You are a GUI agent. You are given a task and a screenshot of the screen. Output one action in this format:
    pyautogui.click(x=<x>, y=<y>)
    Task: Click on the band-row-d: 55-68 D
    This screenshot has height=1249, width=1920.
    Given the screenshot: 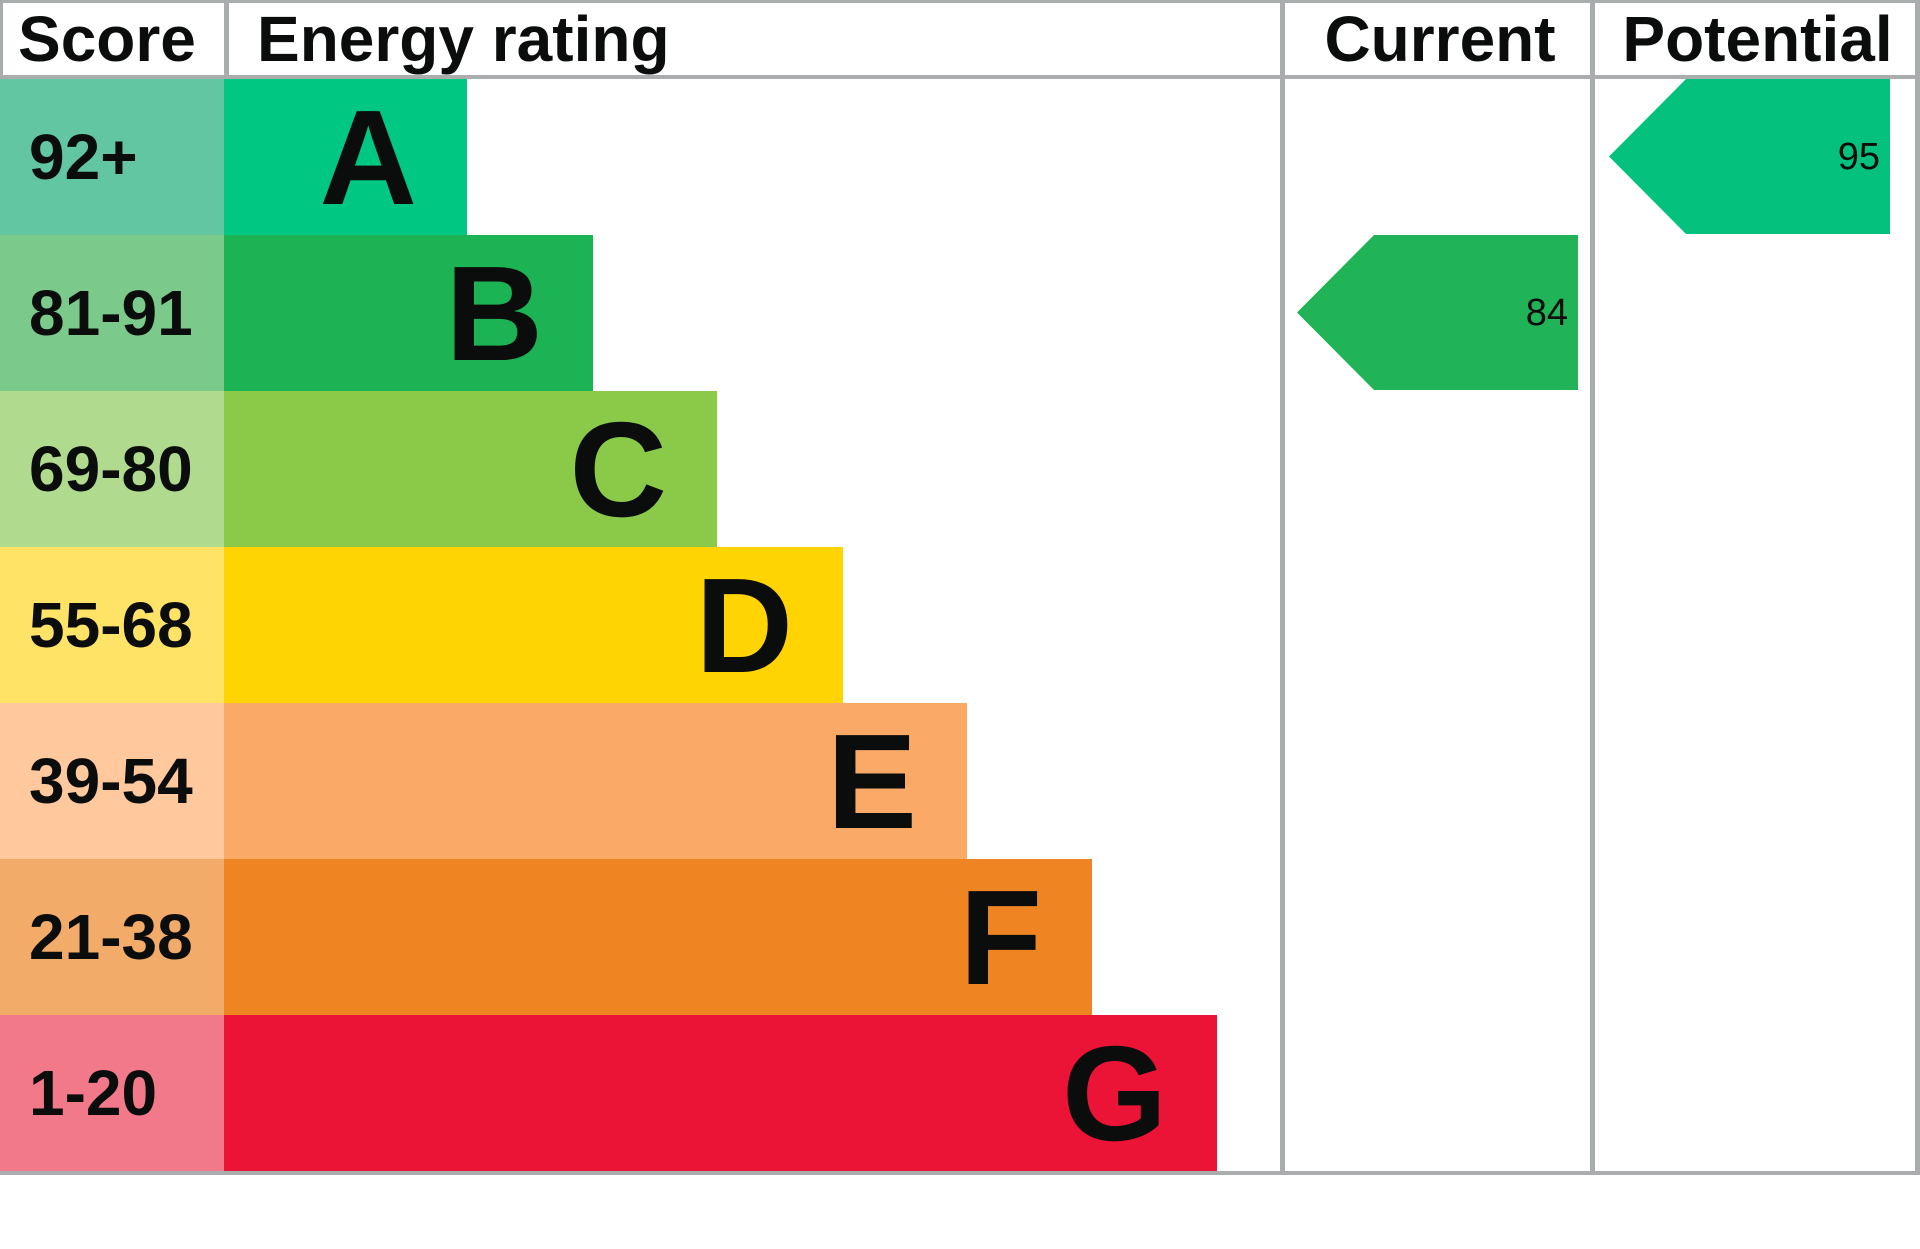 What is the action you would take?
    pyautogui.click(x=640, y=625)
    